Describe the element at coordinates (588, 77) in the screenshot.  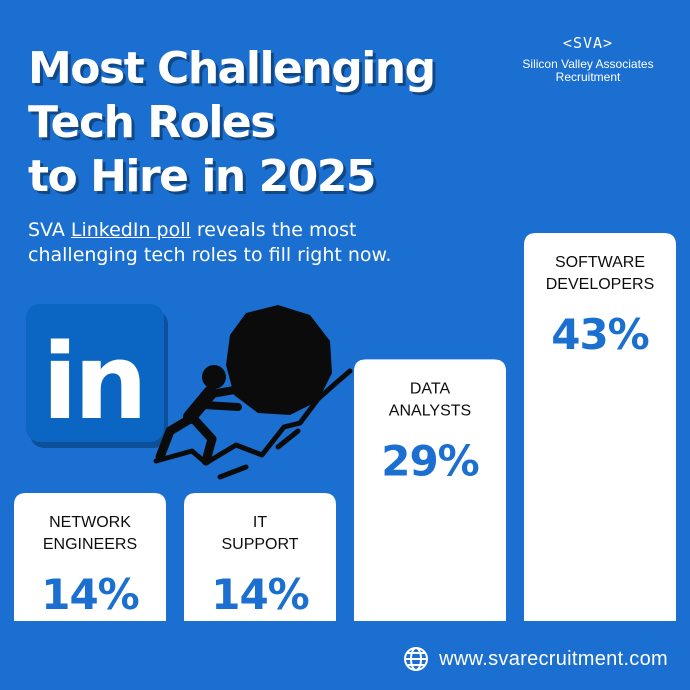
I see `brand-subtitle: Recruitment` at that location.